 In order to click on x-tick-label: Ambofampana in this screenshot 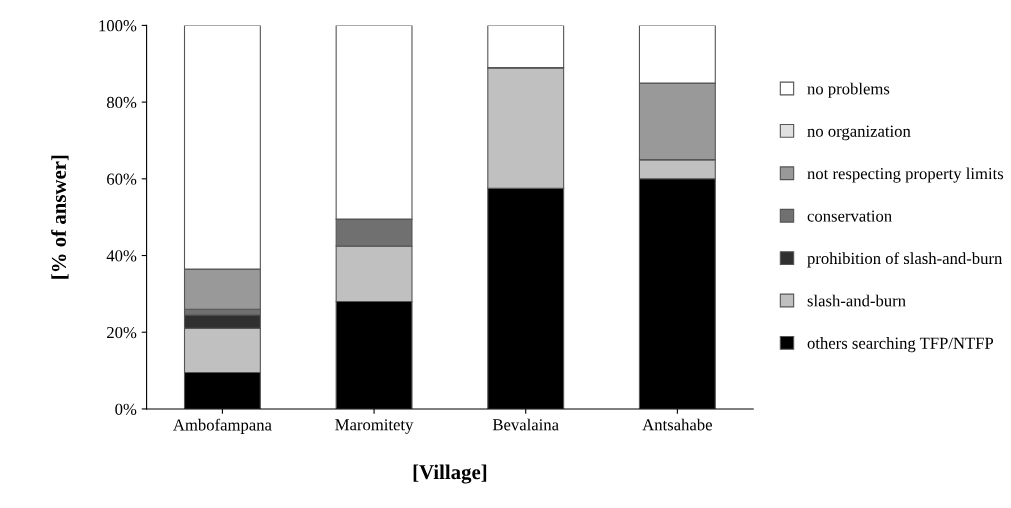, I will do `click(222, 426)`.